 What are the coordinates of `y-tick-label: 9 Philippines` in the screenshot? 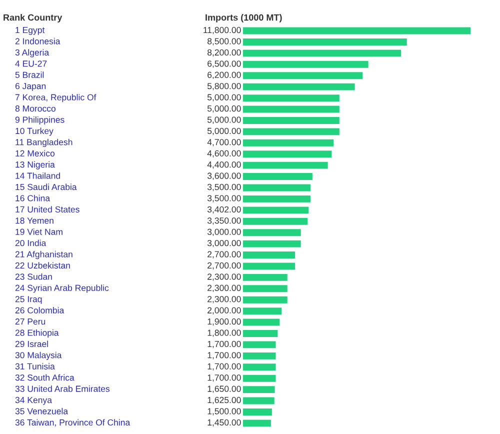 It's located at (39, 120).